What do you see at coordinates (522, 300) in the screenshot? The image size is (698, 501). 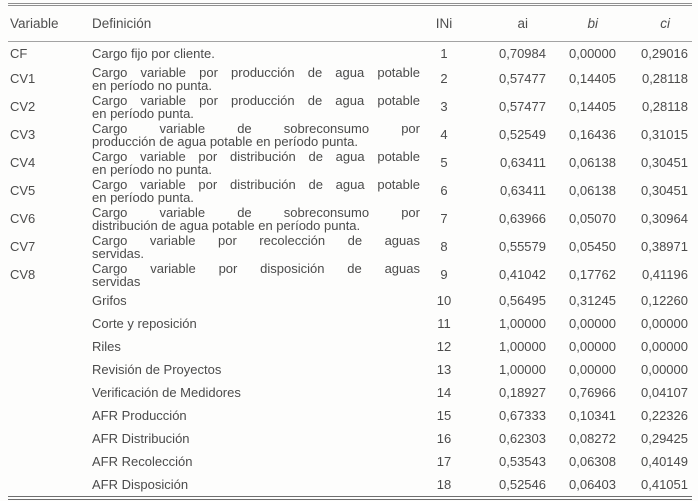 I see `ai-cell: 0,56495` at bounding box center [522, 300].